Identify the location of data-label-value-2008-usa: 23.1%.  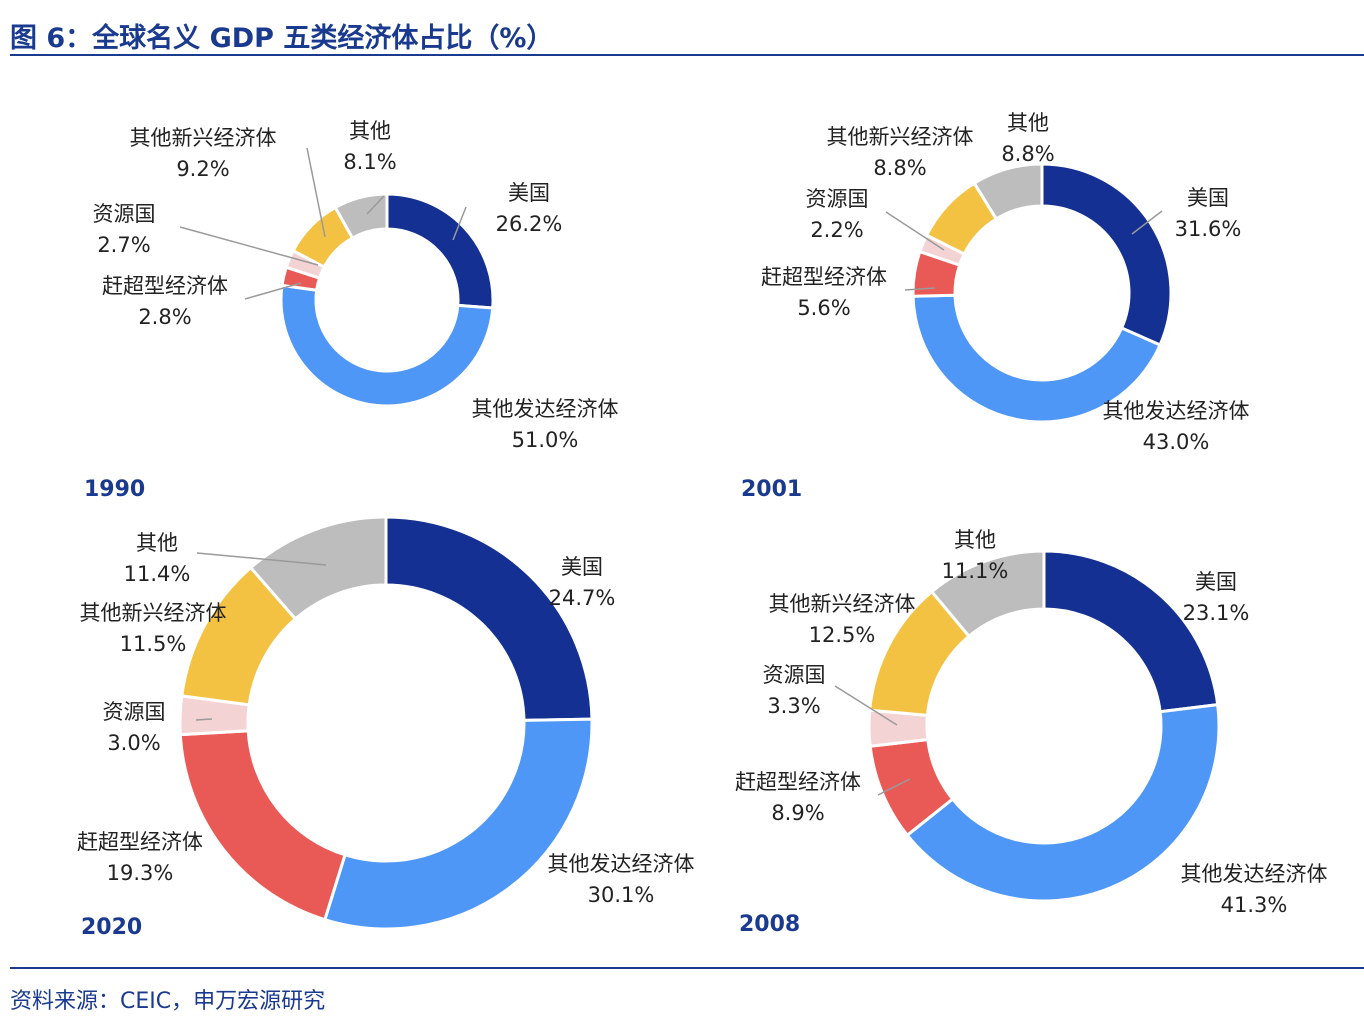
(1216, 613).